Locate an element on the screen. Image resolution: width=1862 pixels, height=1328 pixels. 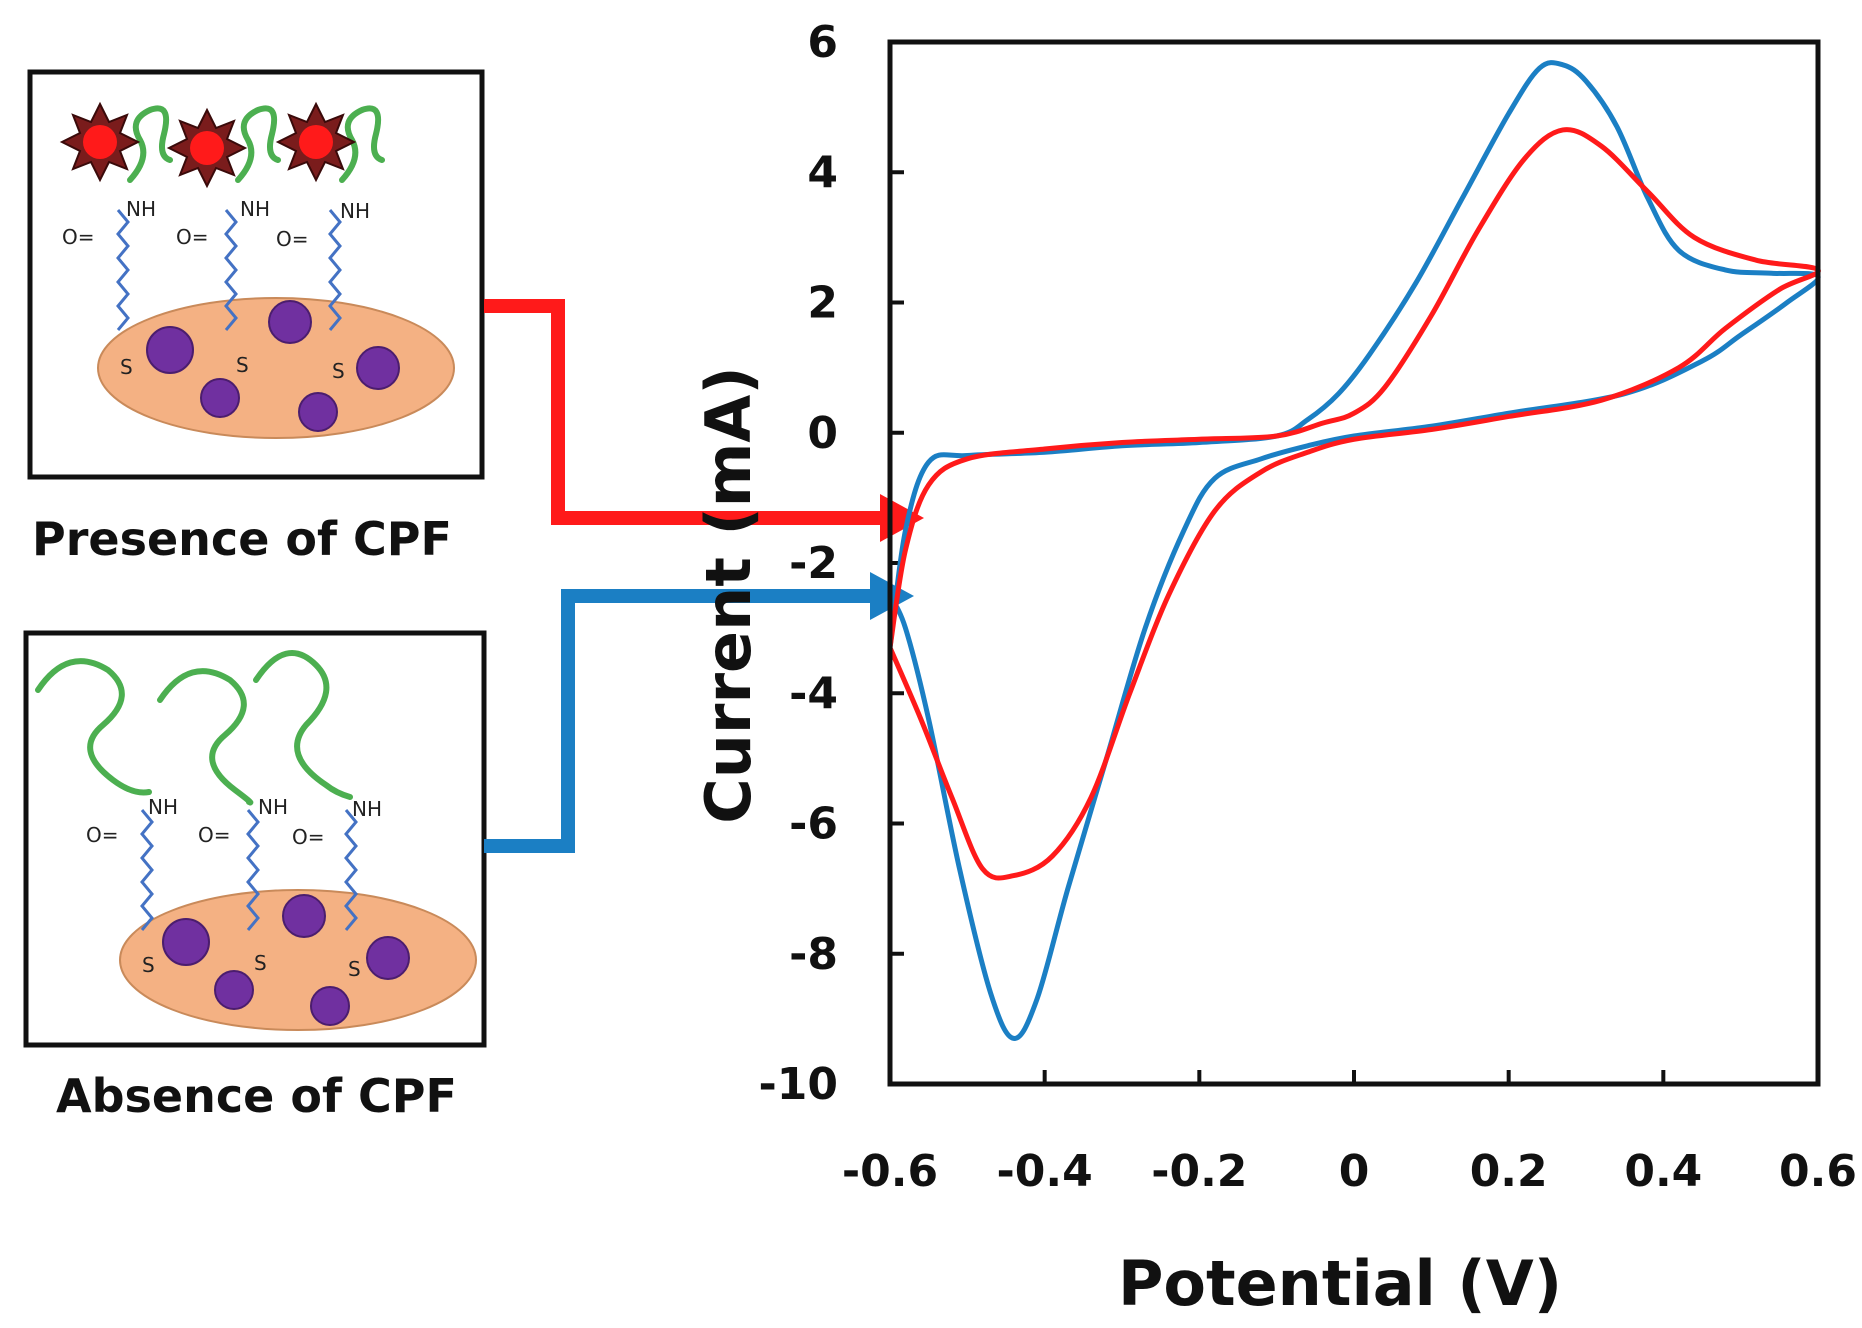
x-tick-label: -0.6 is located at coordinates (890, 1171).